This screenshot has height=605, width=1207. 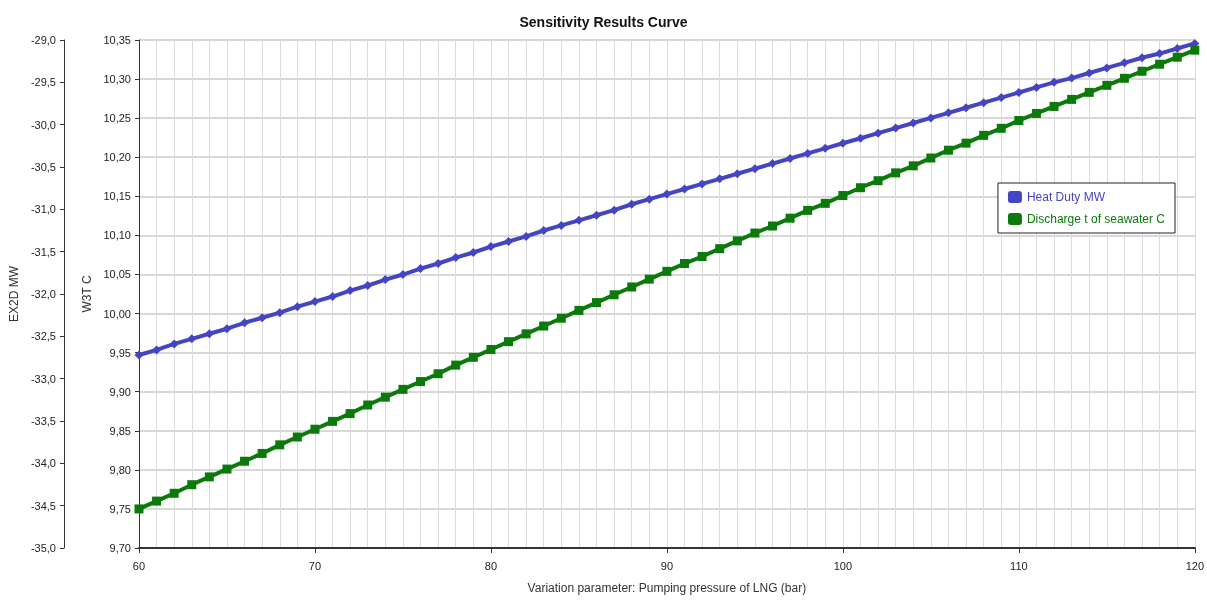 What do you see at coordinates (117, 40) in the screenshot?
I see `y2-tick-label: 10,35` at bounding box center [117, 40].